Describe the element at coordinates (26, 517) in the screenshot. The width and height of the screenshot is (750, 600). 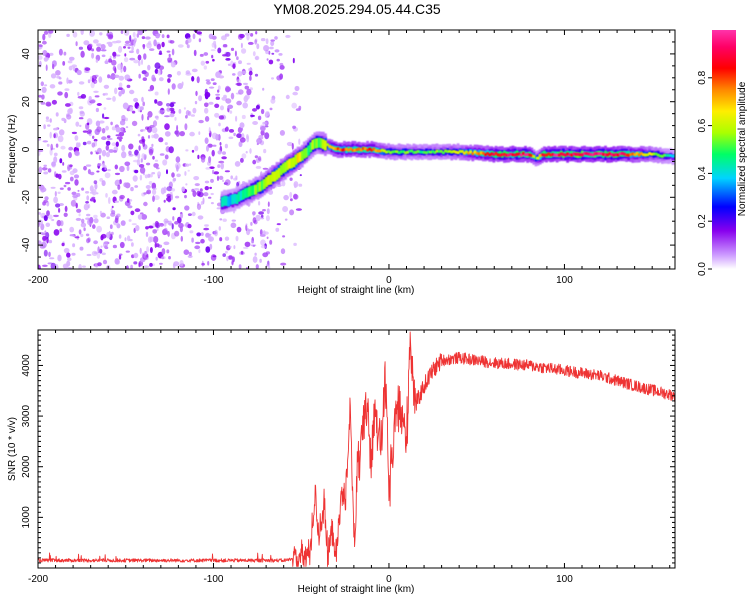
I see `snr-y-tick-label: 1000` at that location.